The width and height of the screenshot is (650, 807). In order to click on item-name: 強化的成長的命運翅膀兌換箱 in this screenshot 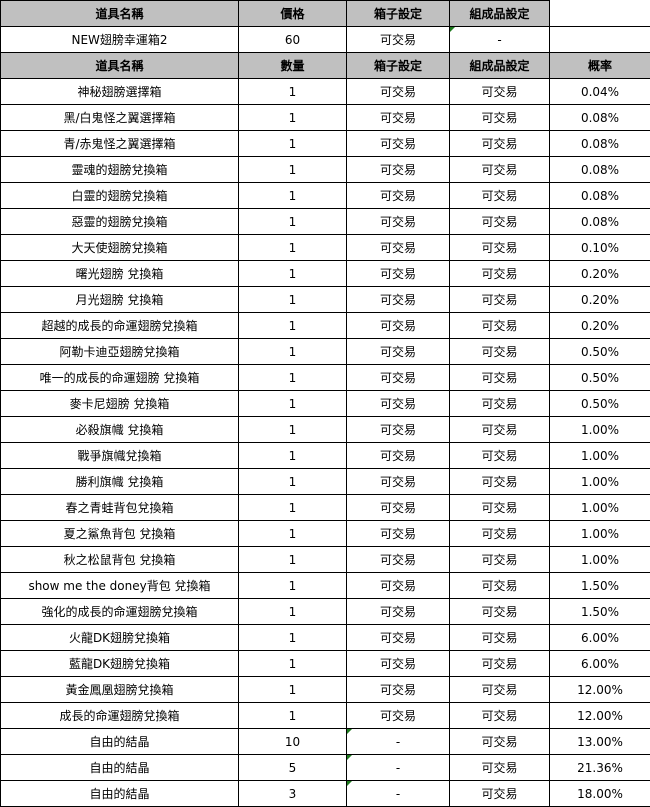, I will do `click(119, 611)`.